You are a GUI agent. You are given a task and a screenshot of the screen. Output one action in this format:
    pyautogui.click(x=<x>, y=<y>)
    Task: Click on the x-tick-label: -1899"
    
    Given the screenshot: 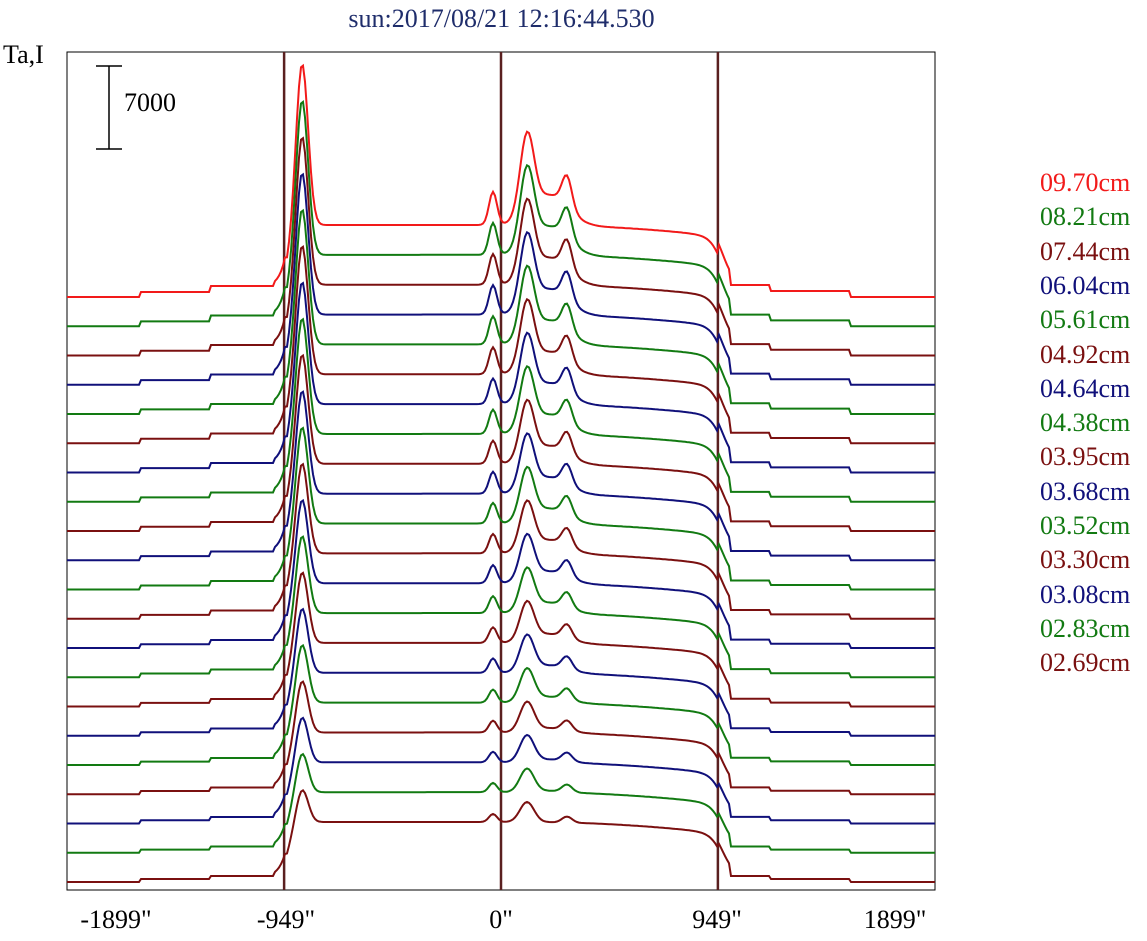 What is the action you would take?
    pyautogui.click(x=116, y=919)
    